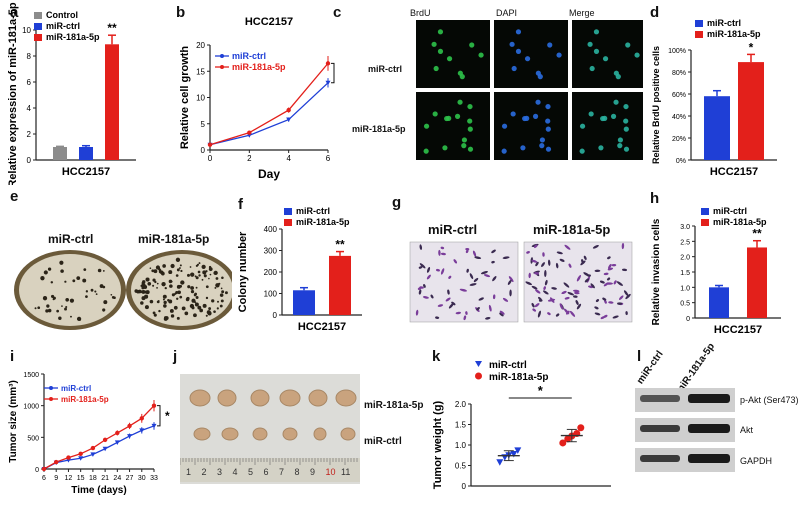 The width and height of the screenshot is (800, 524). I want to click on col-label-merge: Merge, so click(582, 13).